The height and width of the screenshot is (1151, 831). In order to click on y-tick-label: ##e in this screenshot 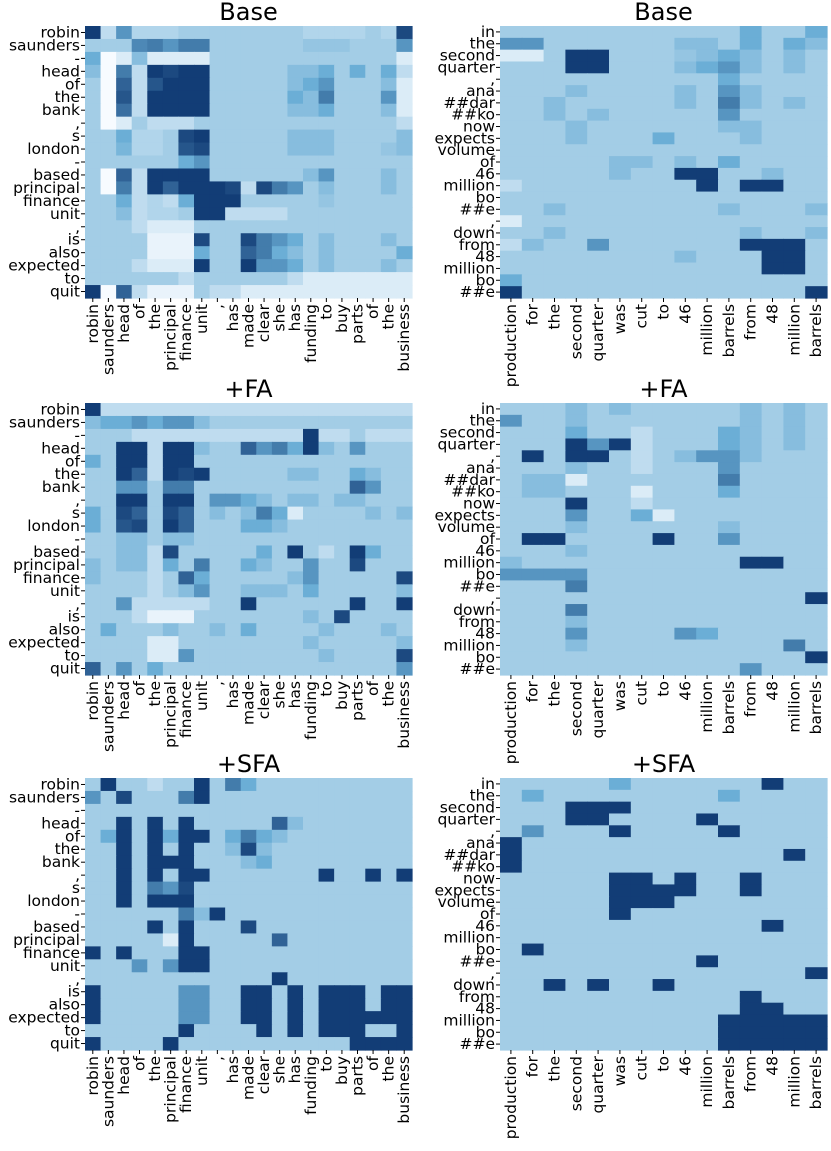, I will do `click(477, 292)`.